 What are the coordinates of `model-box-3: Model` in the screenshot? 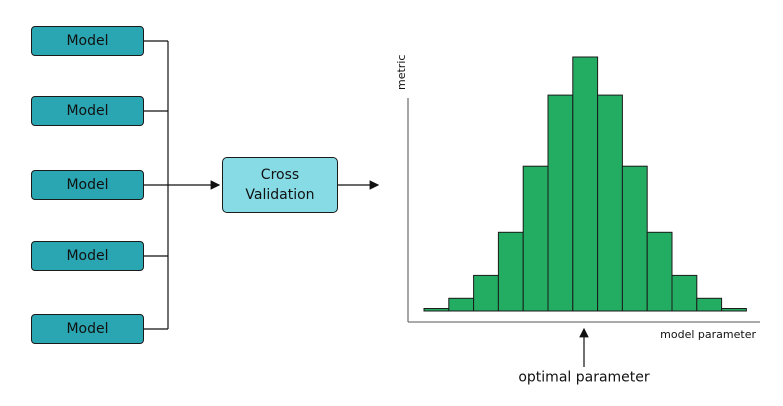 It's located at (87, 185).